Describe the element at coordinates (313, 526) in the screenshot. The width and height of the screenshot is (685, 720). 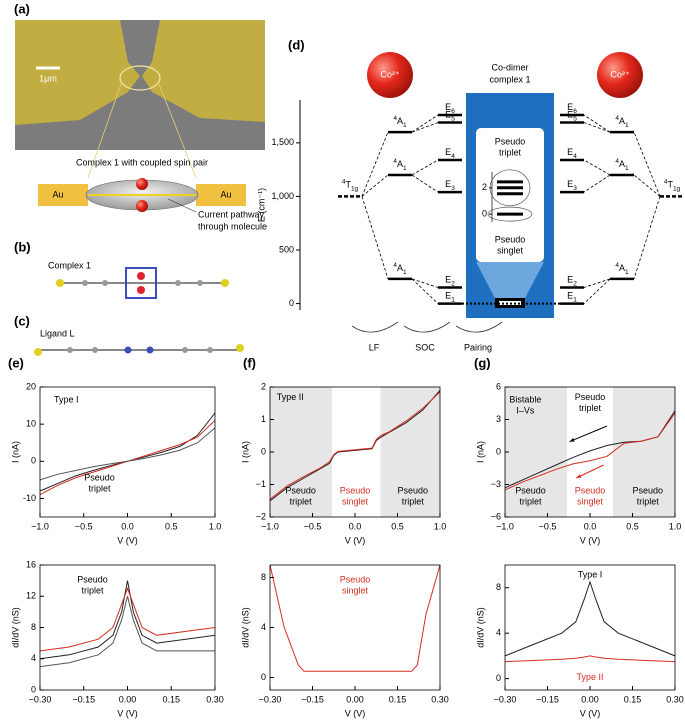
I see `x-tick-label: −0.5` at that location.